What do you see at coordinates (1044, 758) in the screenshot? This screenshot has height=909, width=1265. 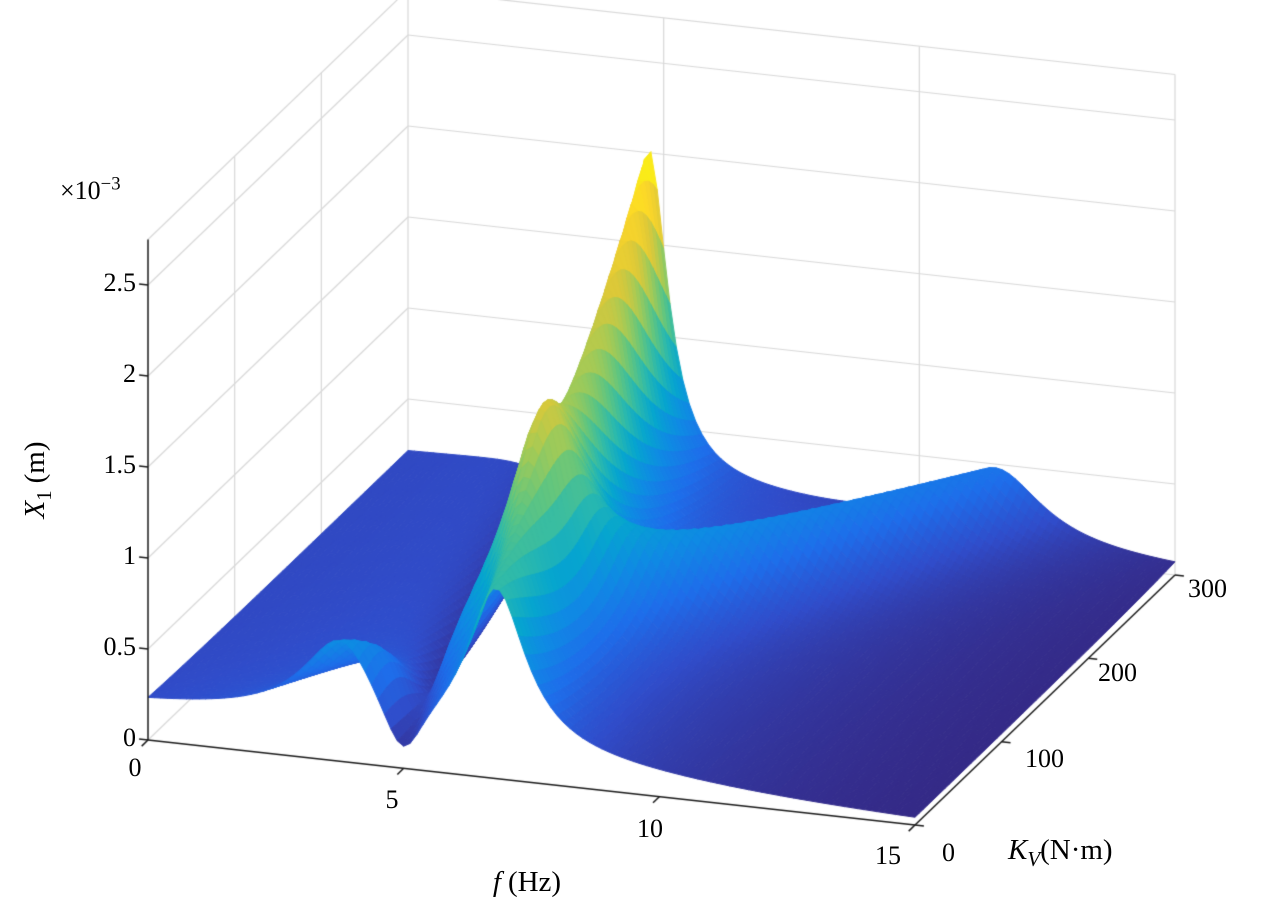 I see `y-tick-label: 100` at bounding box center [1044, 758].